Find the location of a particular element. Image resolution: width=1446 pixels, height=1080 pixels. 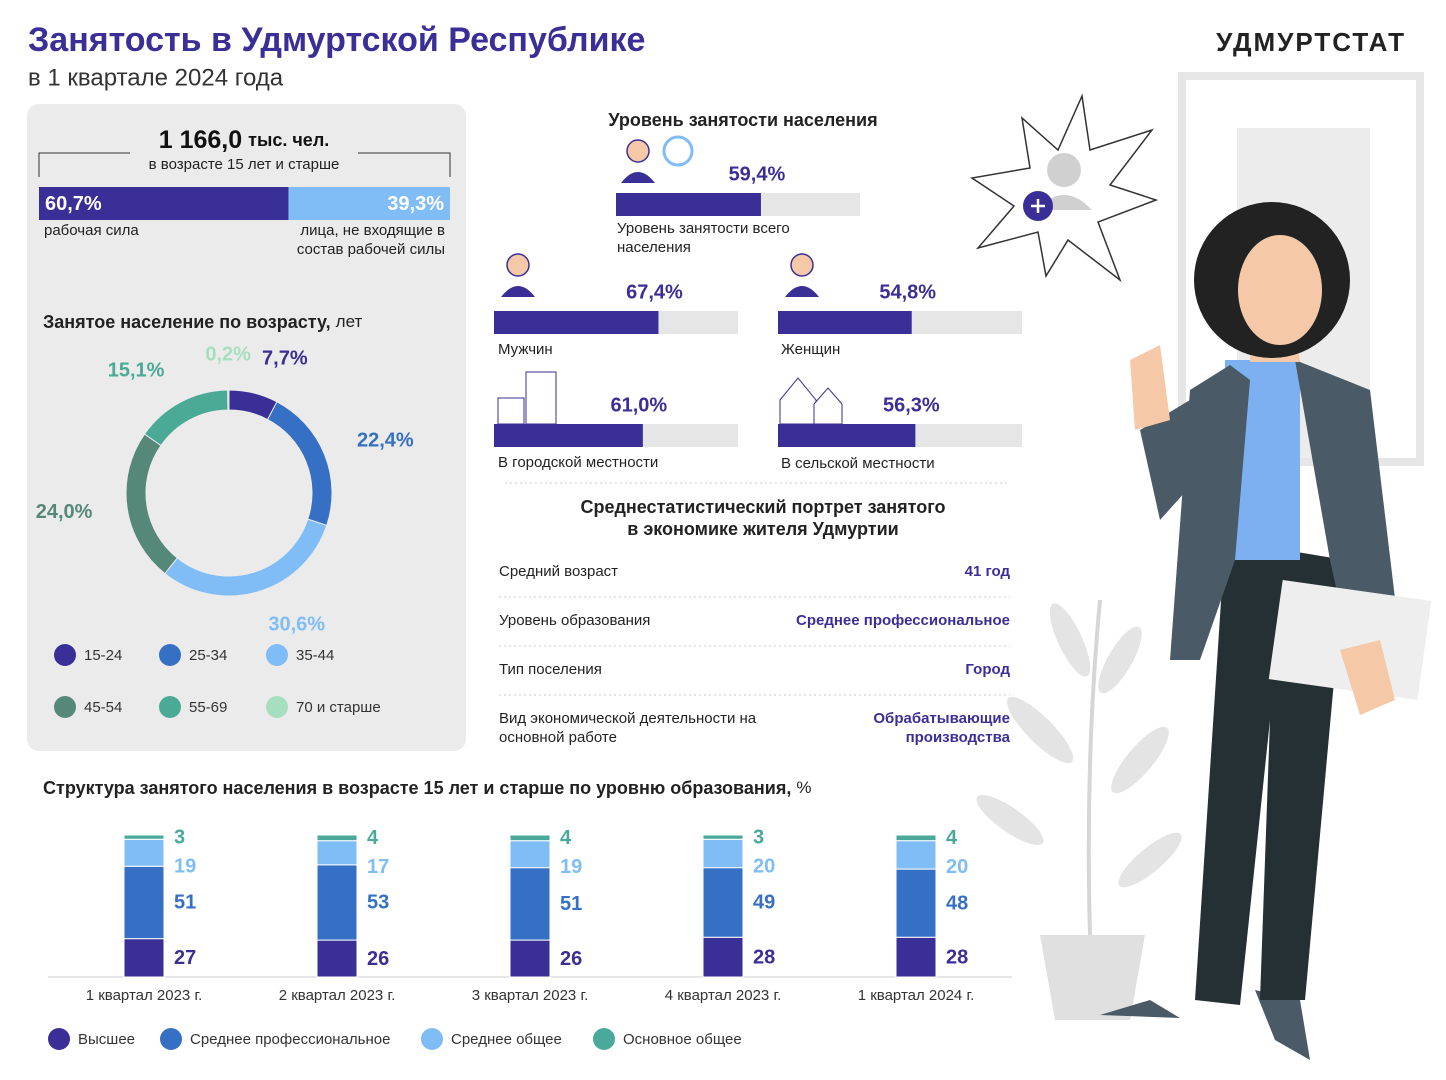

total-value: 1 166,0 is located at coordinates (200, 140).